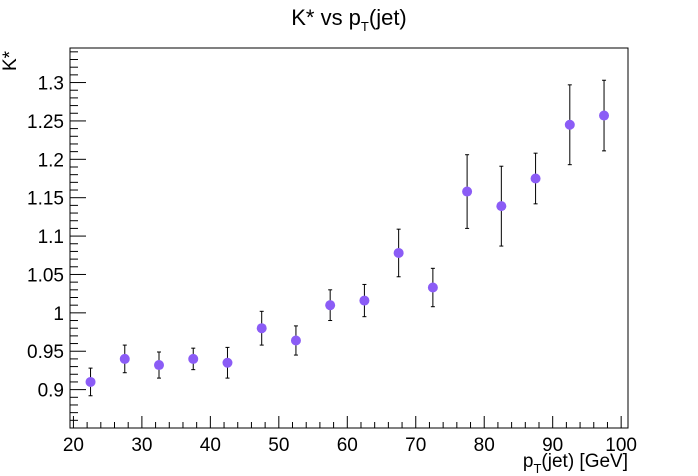  What do you see at coordinates (484, 445) in the screenshot?
I see `x-tick-label: 80` at bounding box center [484, 445].